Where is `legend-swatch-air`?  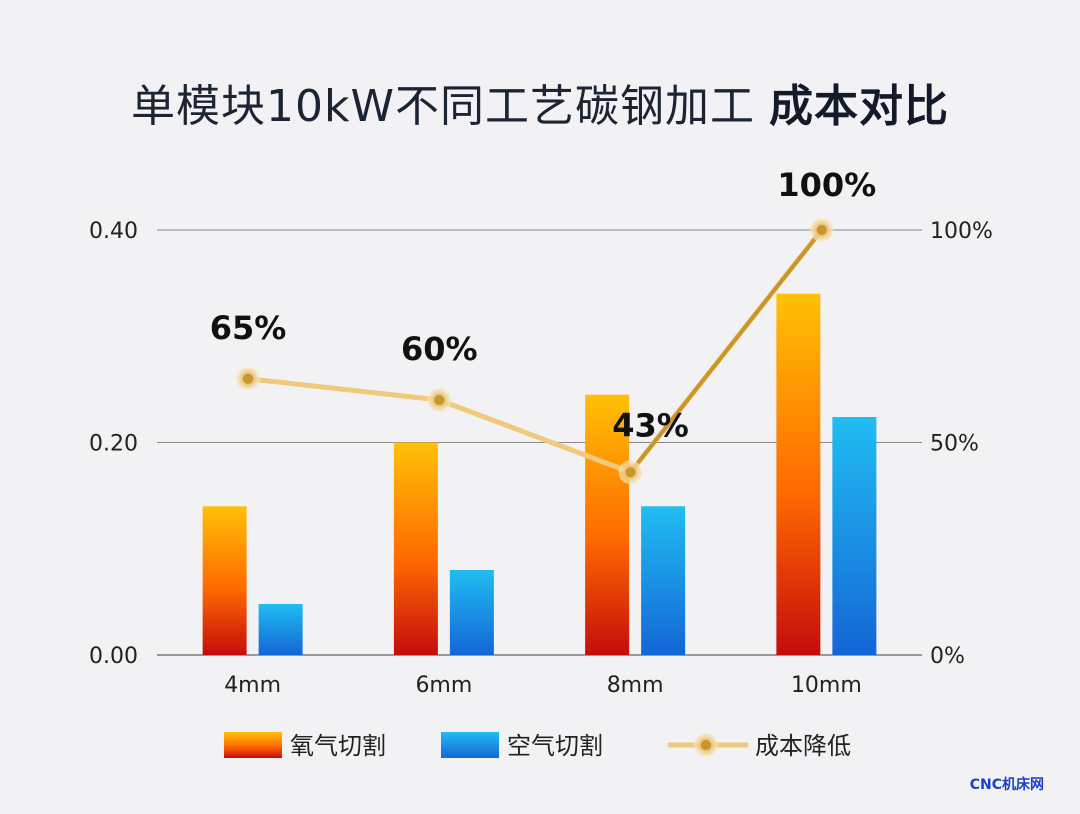 legend-swatch-air is located at coordinates (470, 745).